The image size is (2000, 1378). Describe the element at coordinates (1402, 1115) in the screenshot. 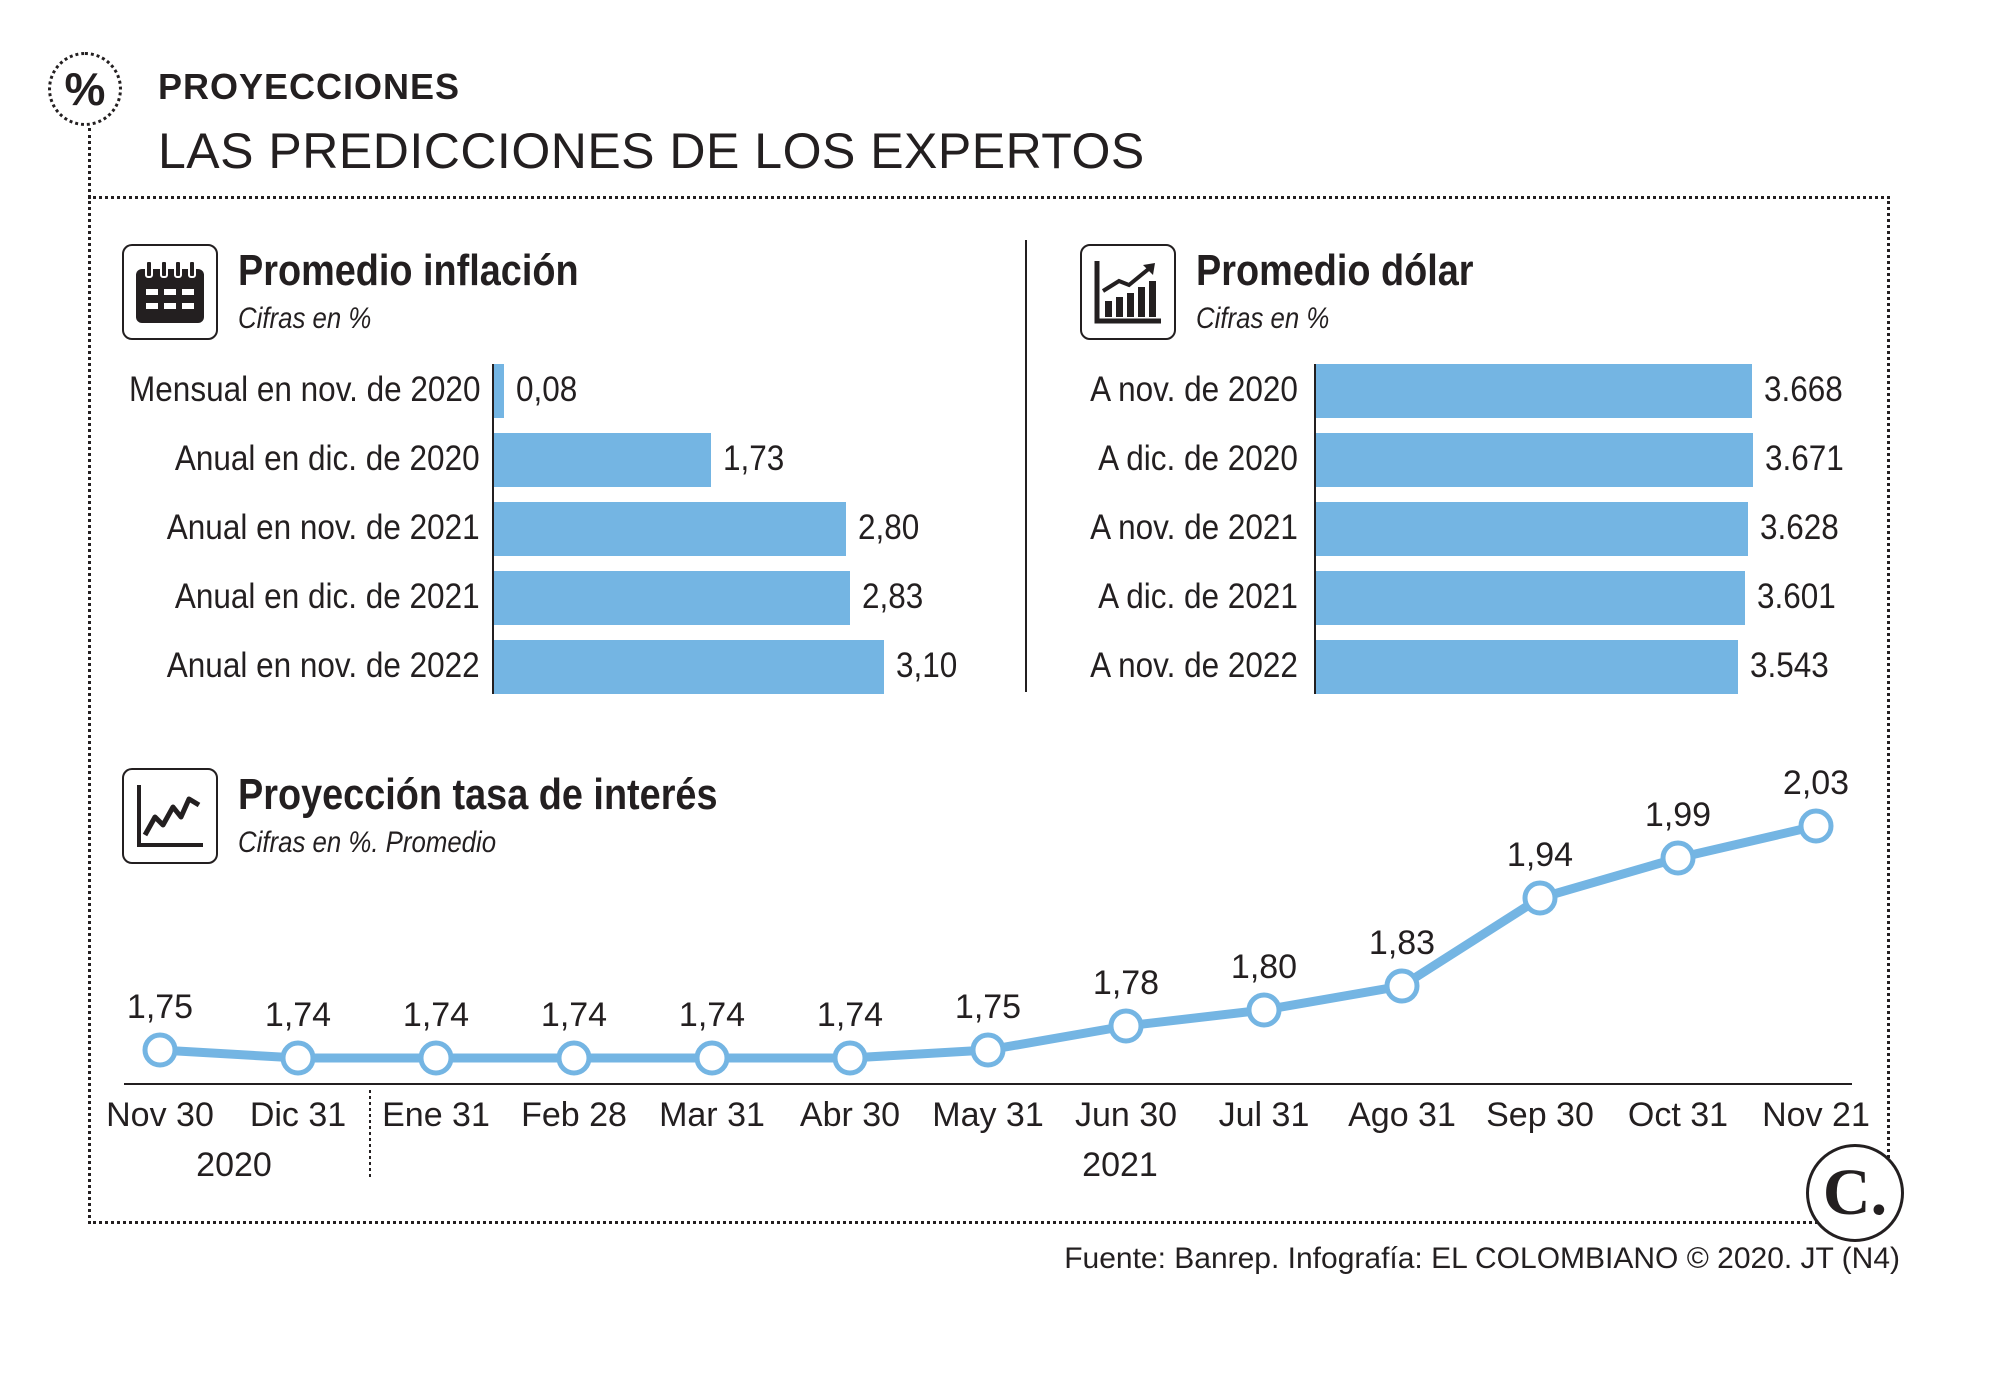

I see `x-tick-label: Ago 31` at that location.